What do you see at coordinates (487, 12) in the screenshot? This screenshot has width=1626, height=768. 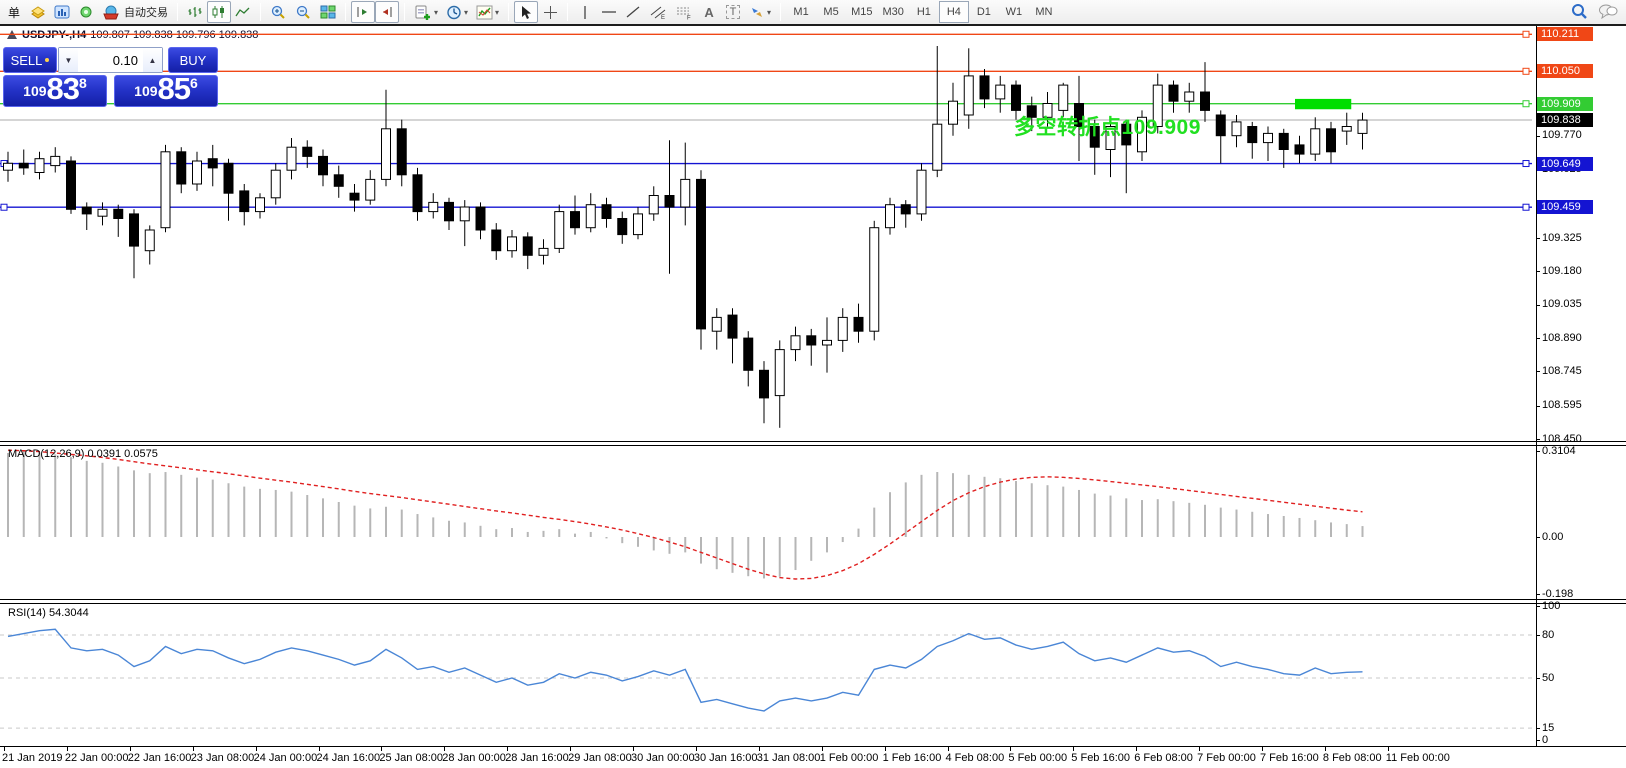 I see `indicators-icon: ▾` at bounding box center [487, 12].